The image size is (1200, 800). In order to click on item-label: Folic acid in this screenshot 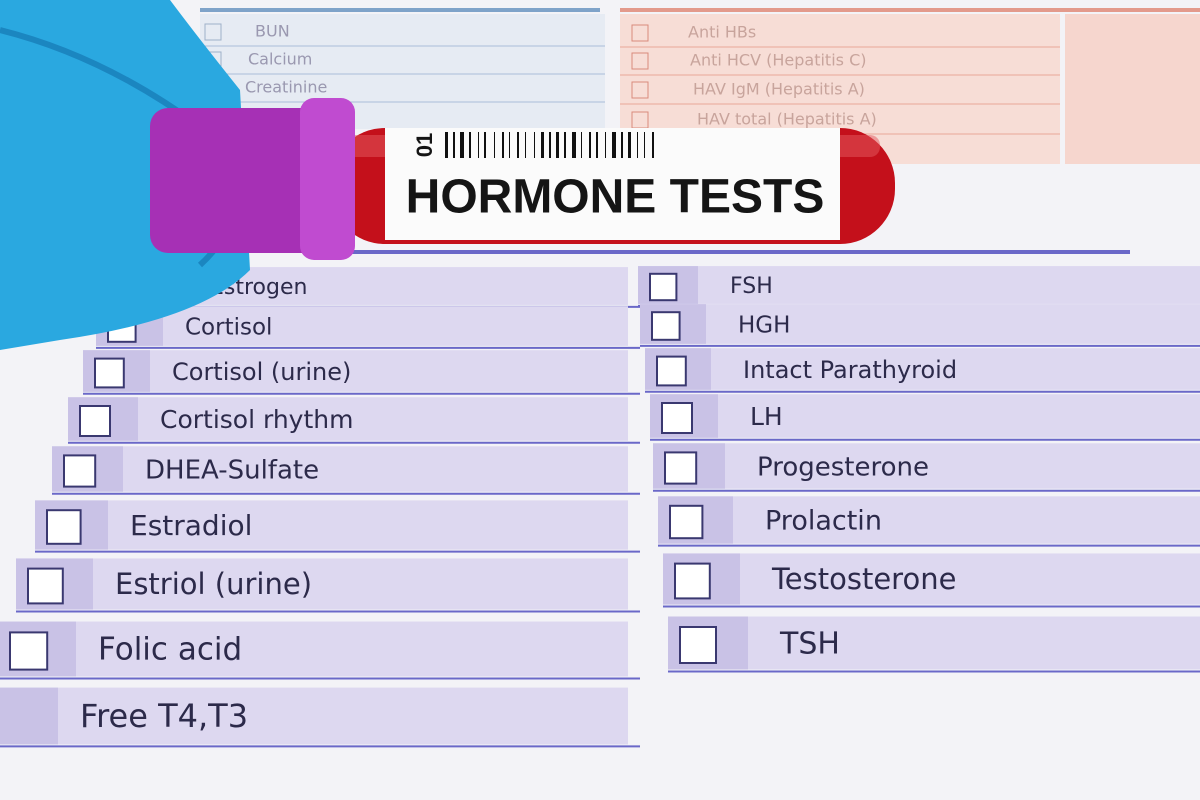, I will do `click(170, 650)`.